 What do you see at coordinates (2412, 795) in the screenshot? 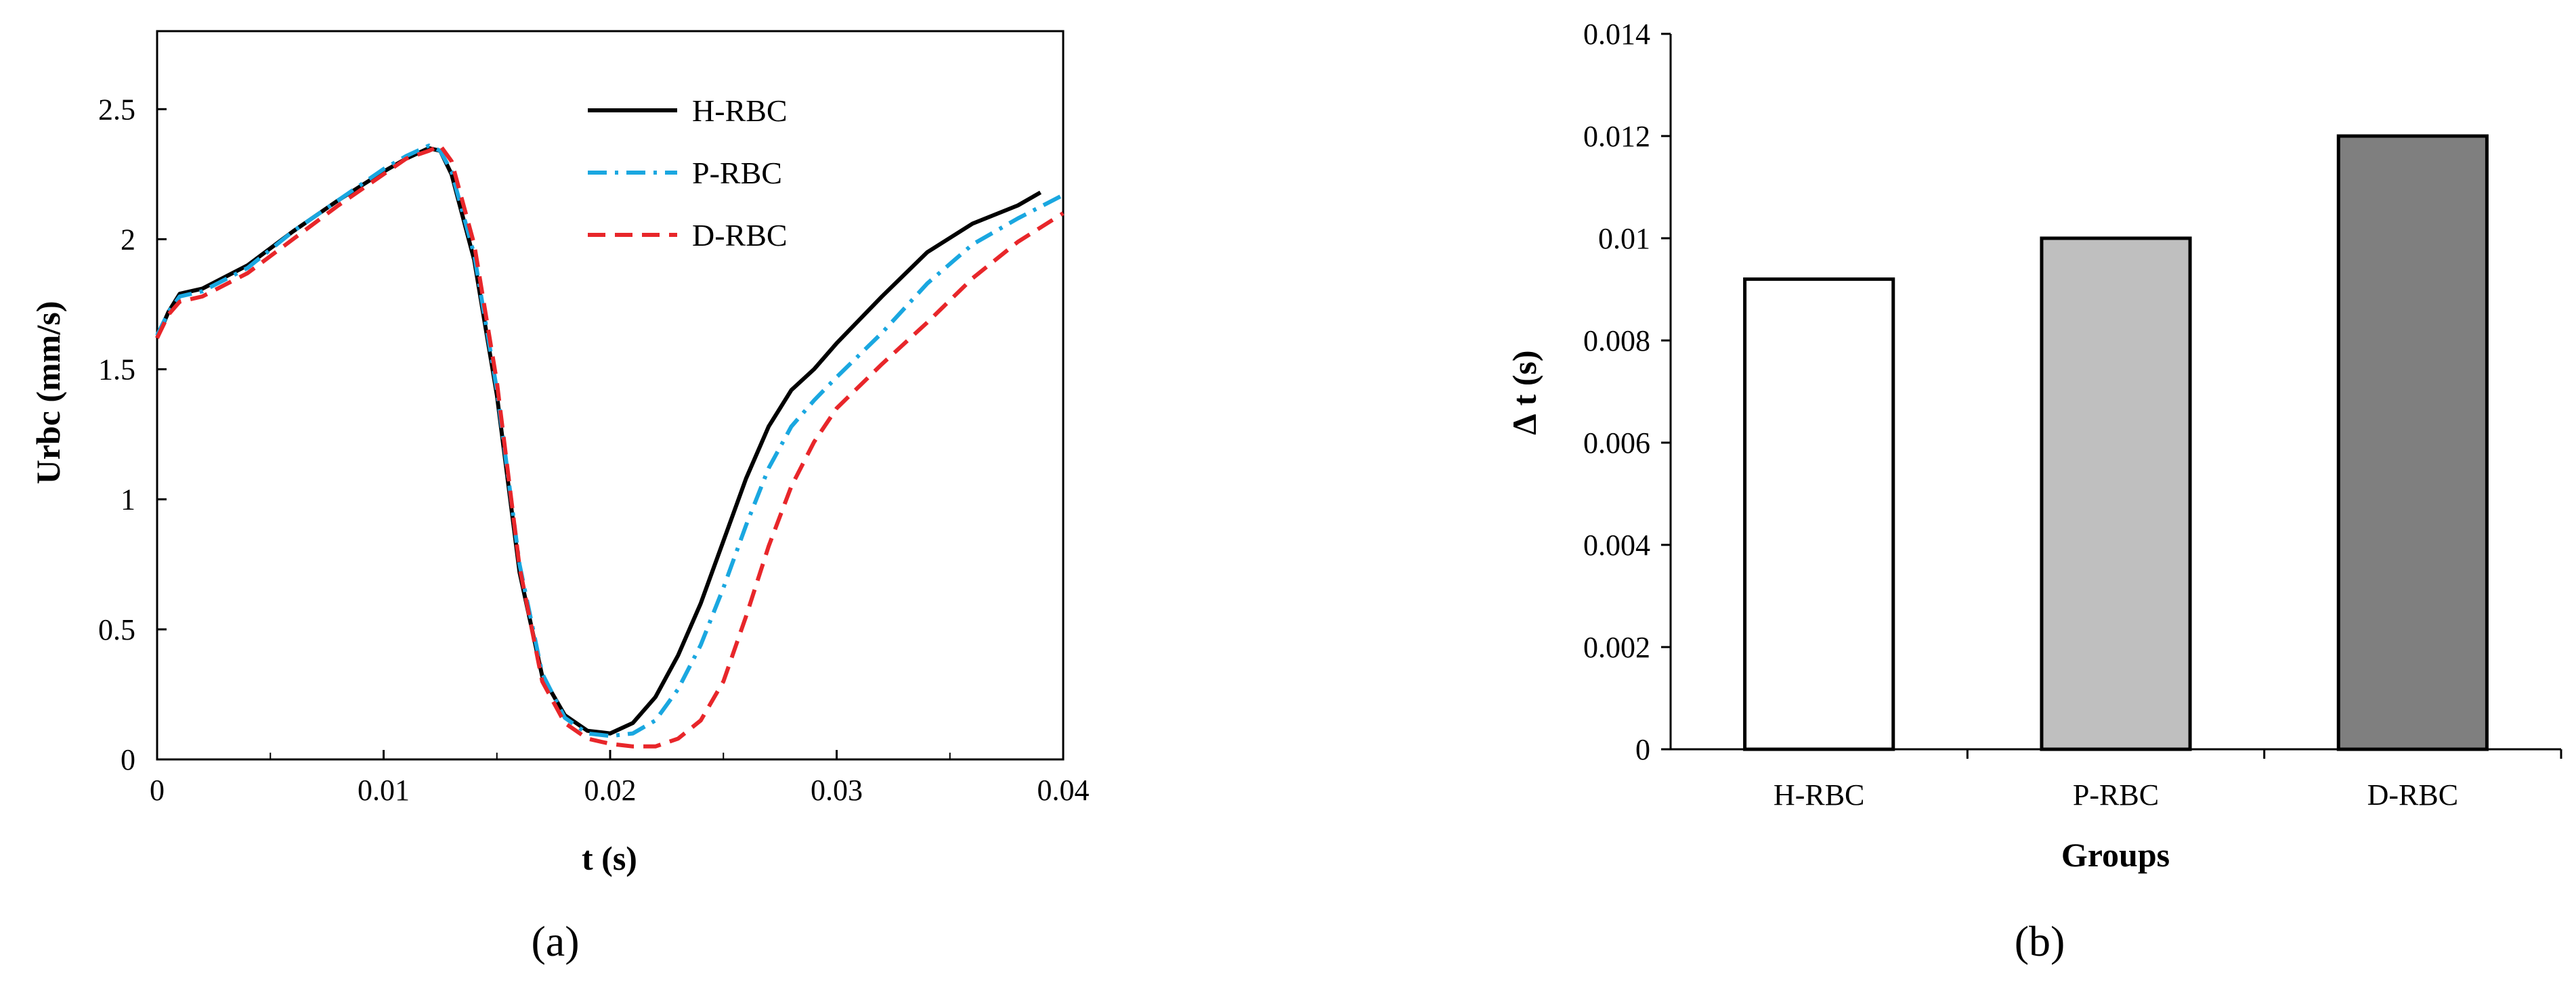
I see `x-category-label: D-RBC` at bounding box center [2412, 795].